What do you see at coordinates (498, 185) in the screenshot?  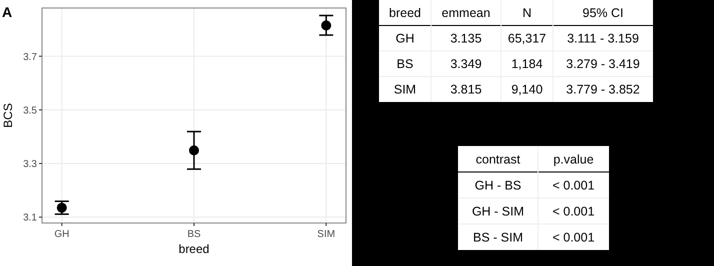 I see `text: GH - BS` at bounding box center [498, 185].